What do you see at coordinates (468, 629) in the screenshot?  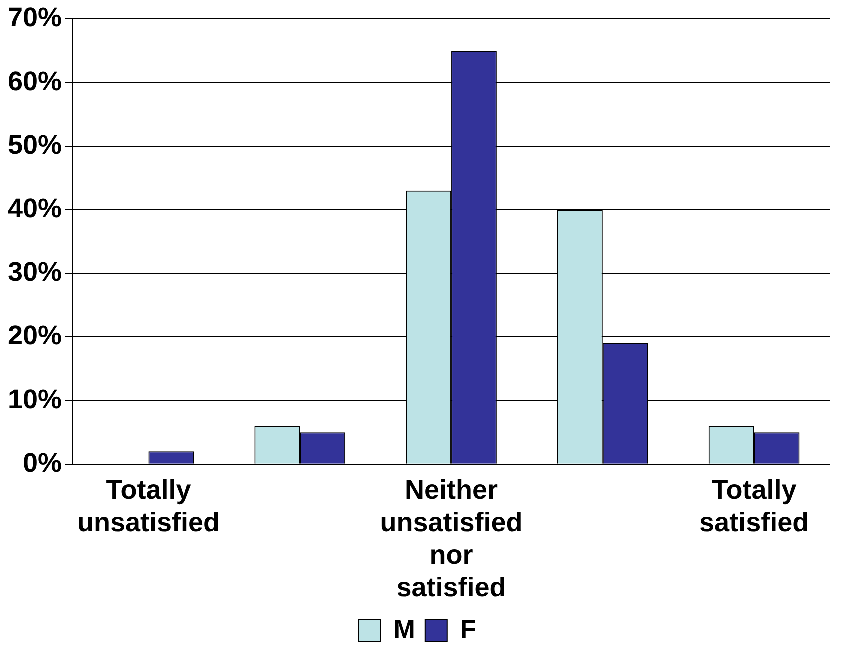 I see `legend-label: F` at bounding box center [468, 629].